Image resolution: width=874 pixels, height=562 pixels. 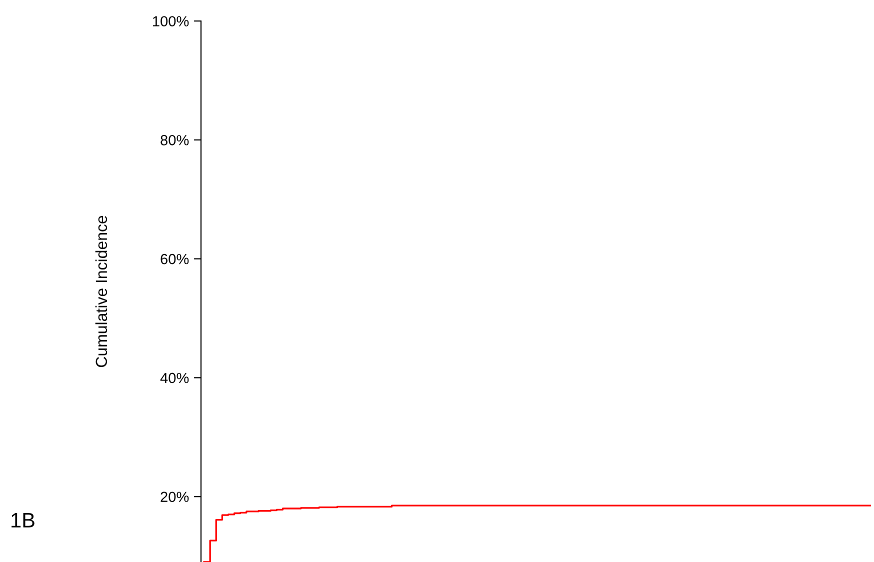 I want to click on y-tick-label: 40%, so click(x=174, y=378).